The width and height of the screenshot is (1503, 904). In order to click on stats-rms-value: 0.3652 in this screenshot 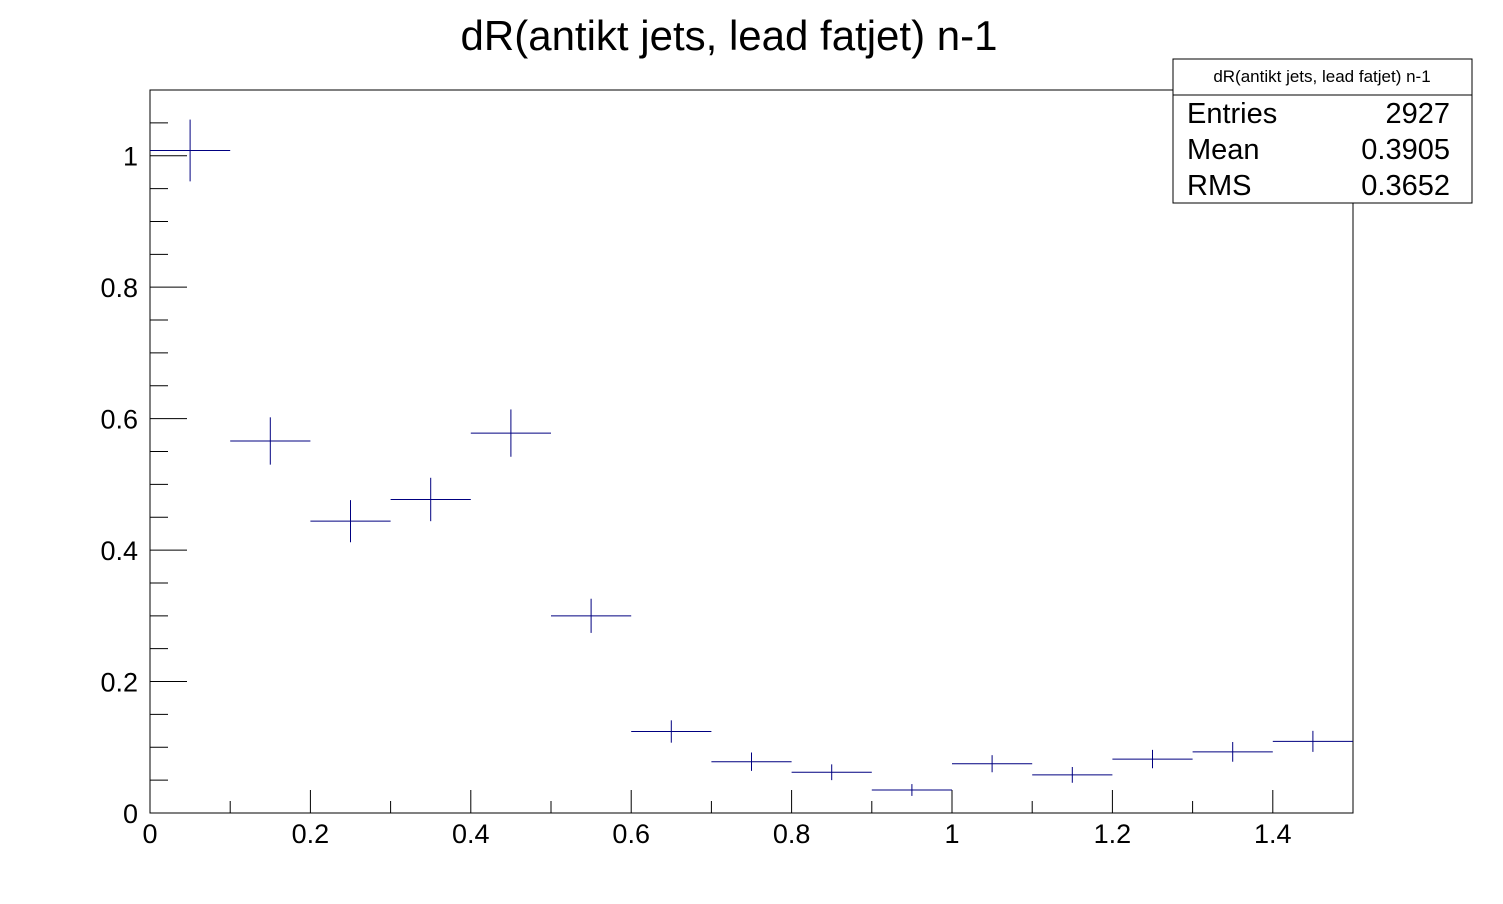, I will do `click(1405, 186)`.